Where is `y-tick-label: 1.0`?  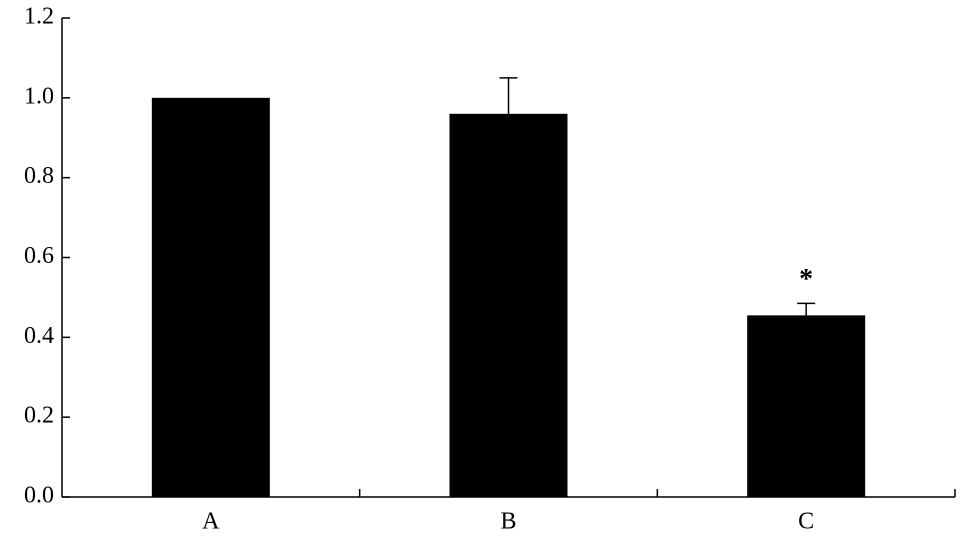
y-tick-label: 1.0 is located at coordinates (39, 96).